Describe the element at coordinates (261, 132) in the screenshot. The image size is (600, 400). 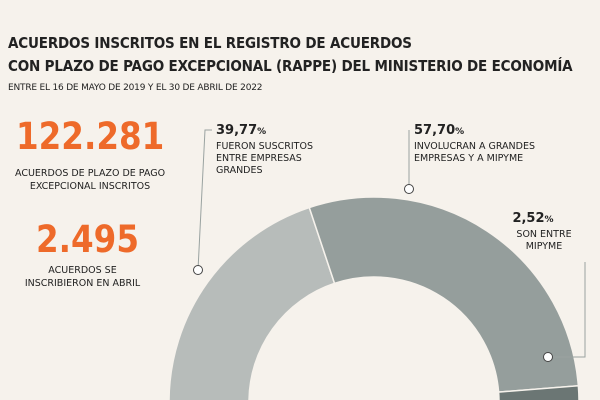
I see `slice-0-unit: %` at that location.